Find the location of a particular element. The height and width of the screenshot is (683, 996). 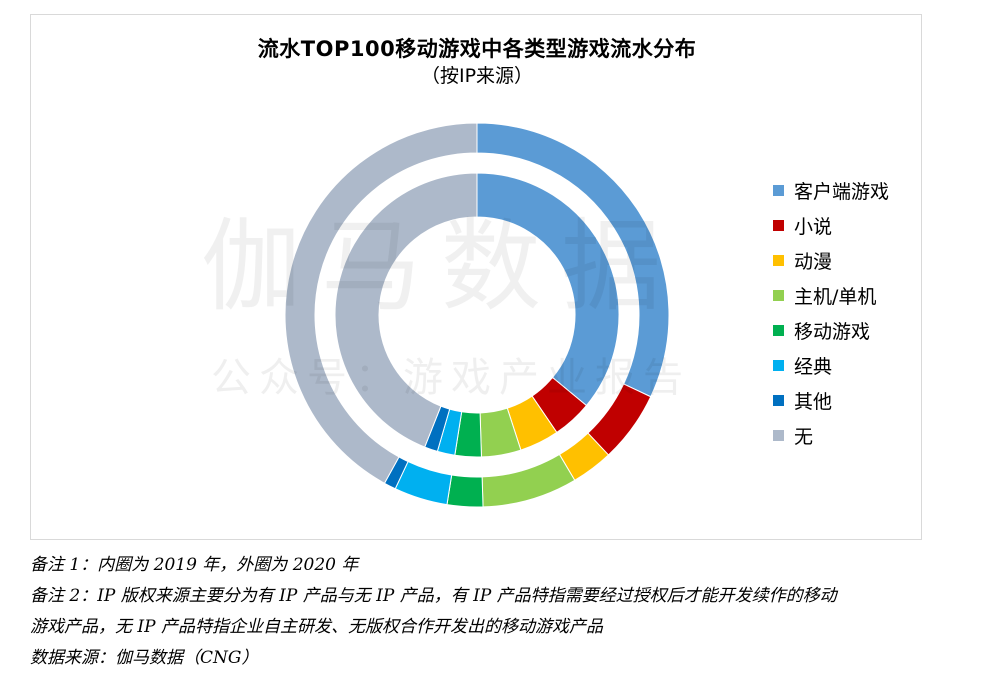

legend-label: 移动游戏 is located at coordinates (832, 332).